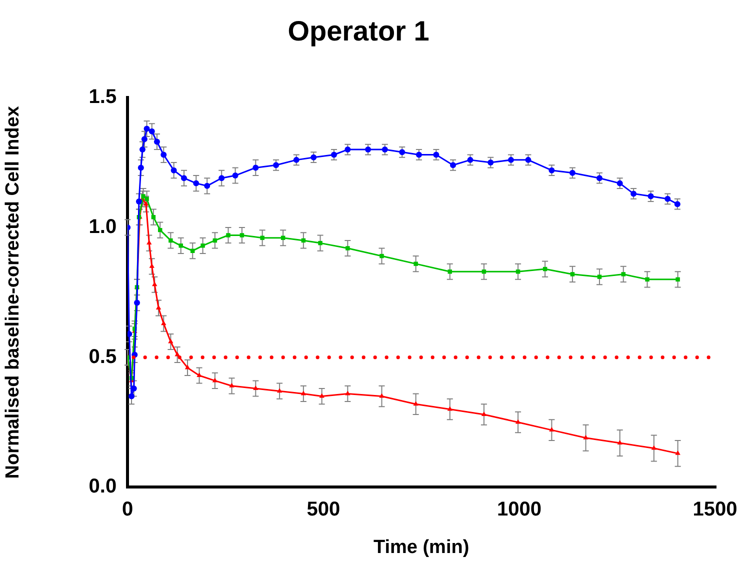 The image size is (753, 573). I want to click on y-tick-label: 0.5, so click(102, 357).